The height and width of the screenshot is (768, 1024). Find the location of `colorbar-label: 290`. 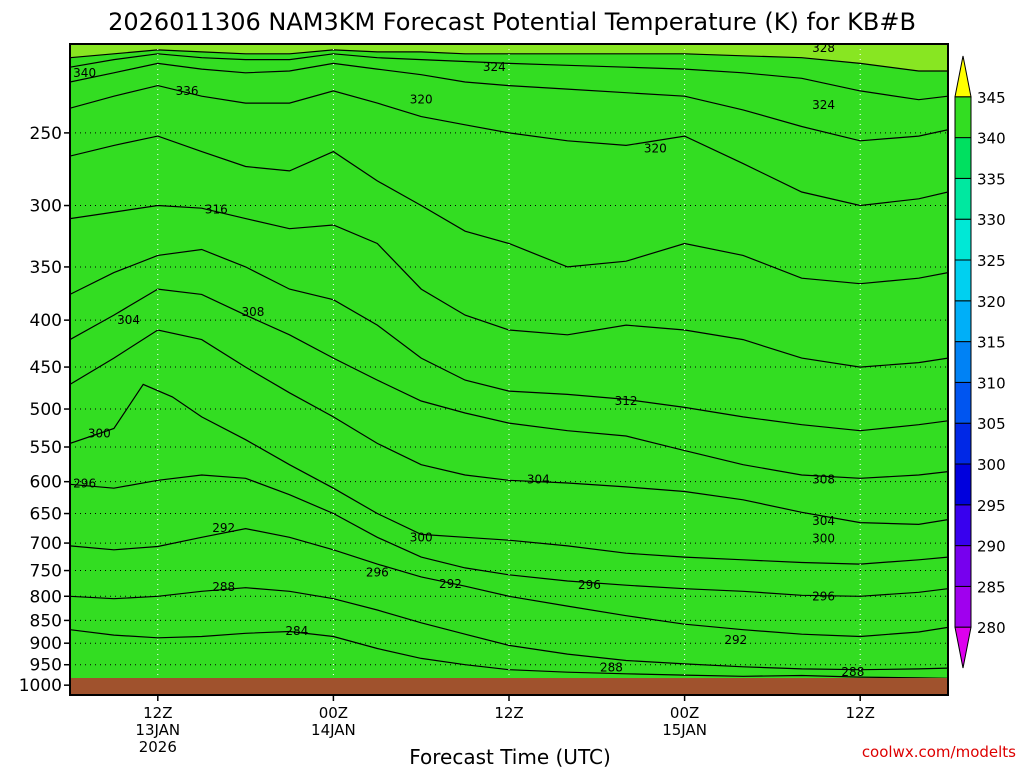

colorbar-label: 290 is located at coordinates (991, 547).